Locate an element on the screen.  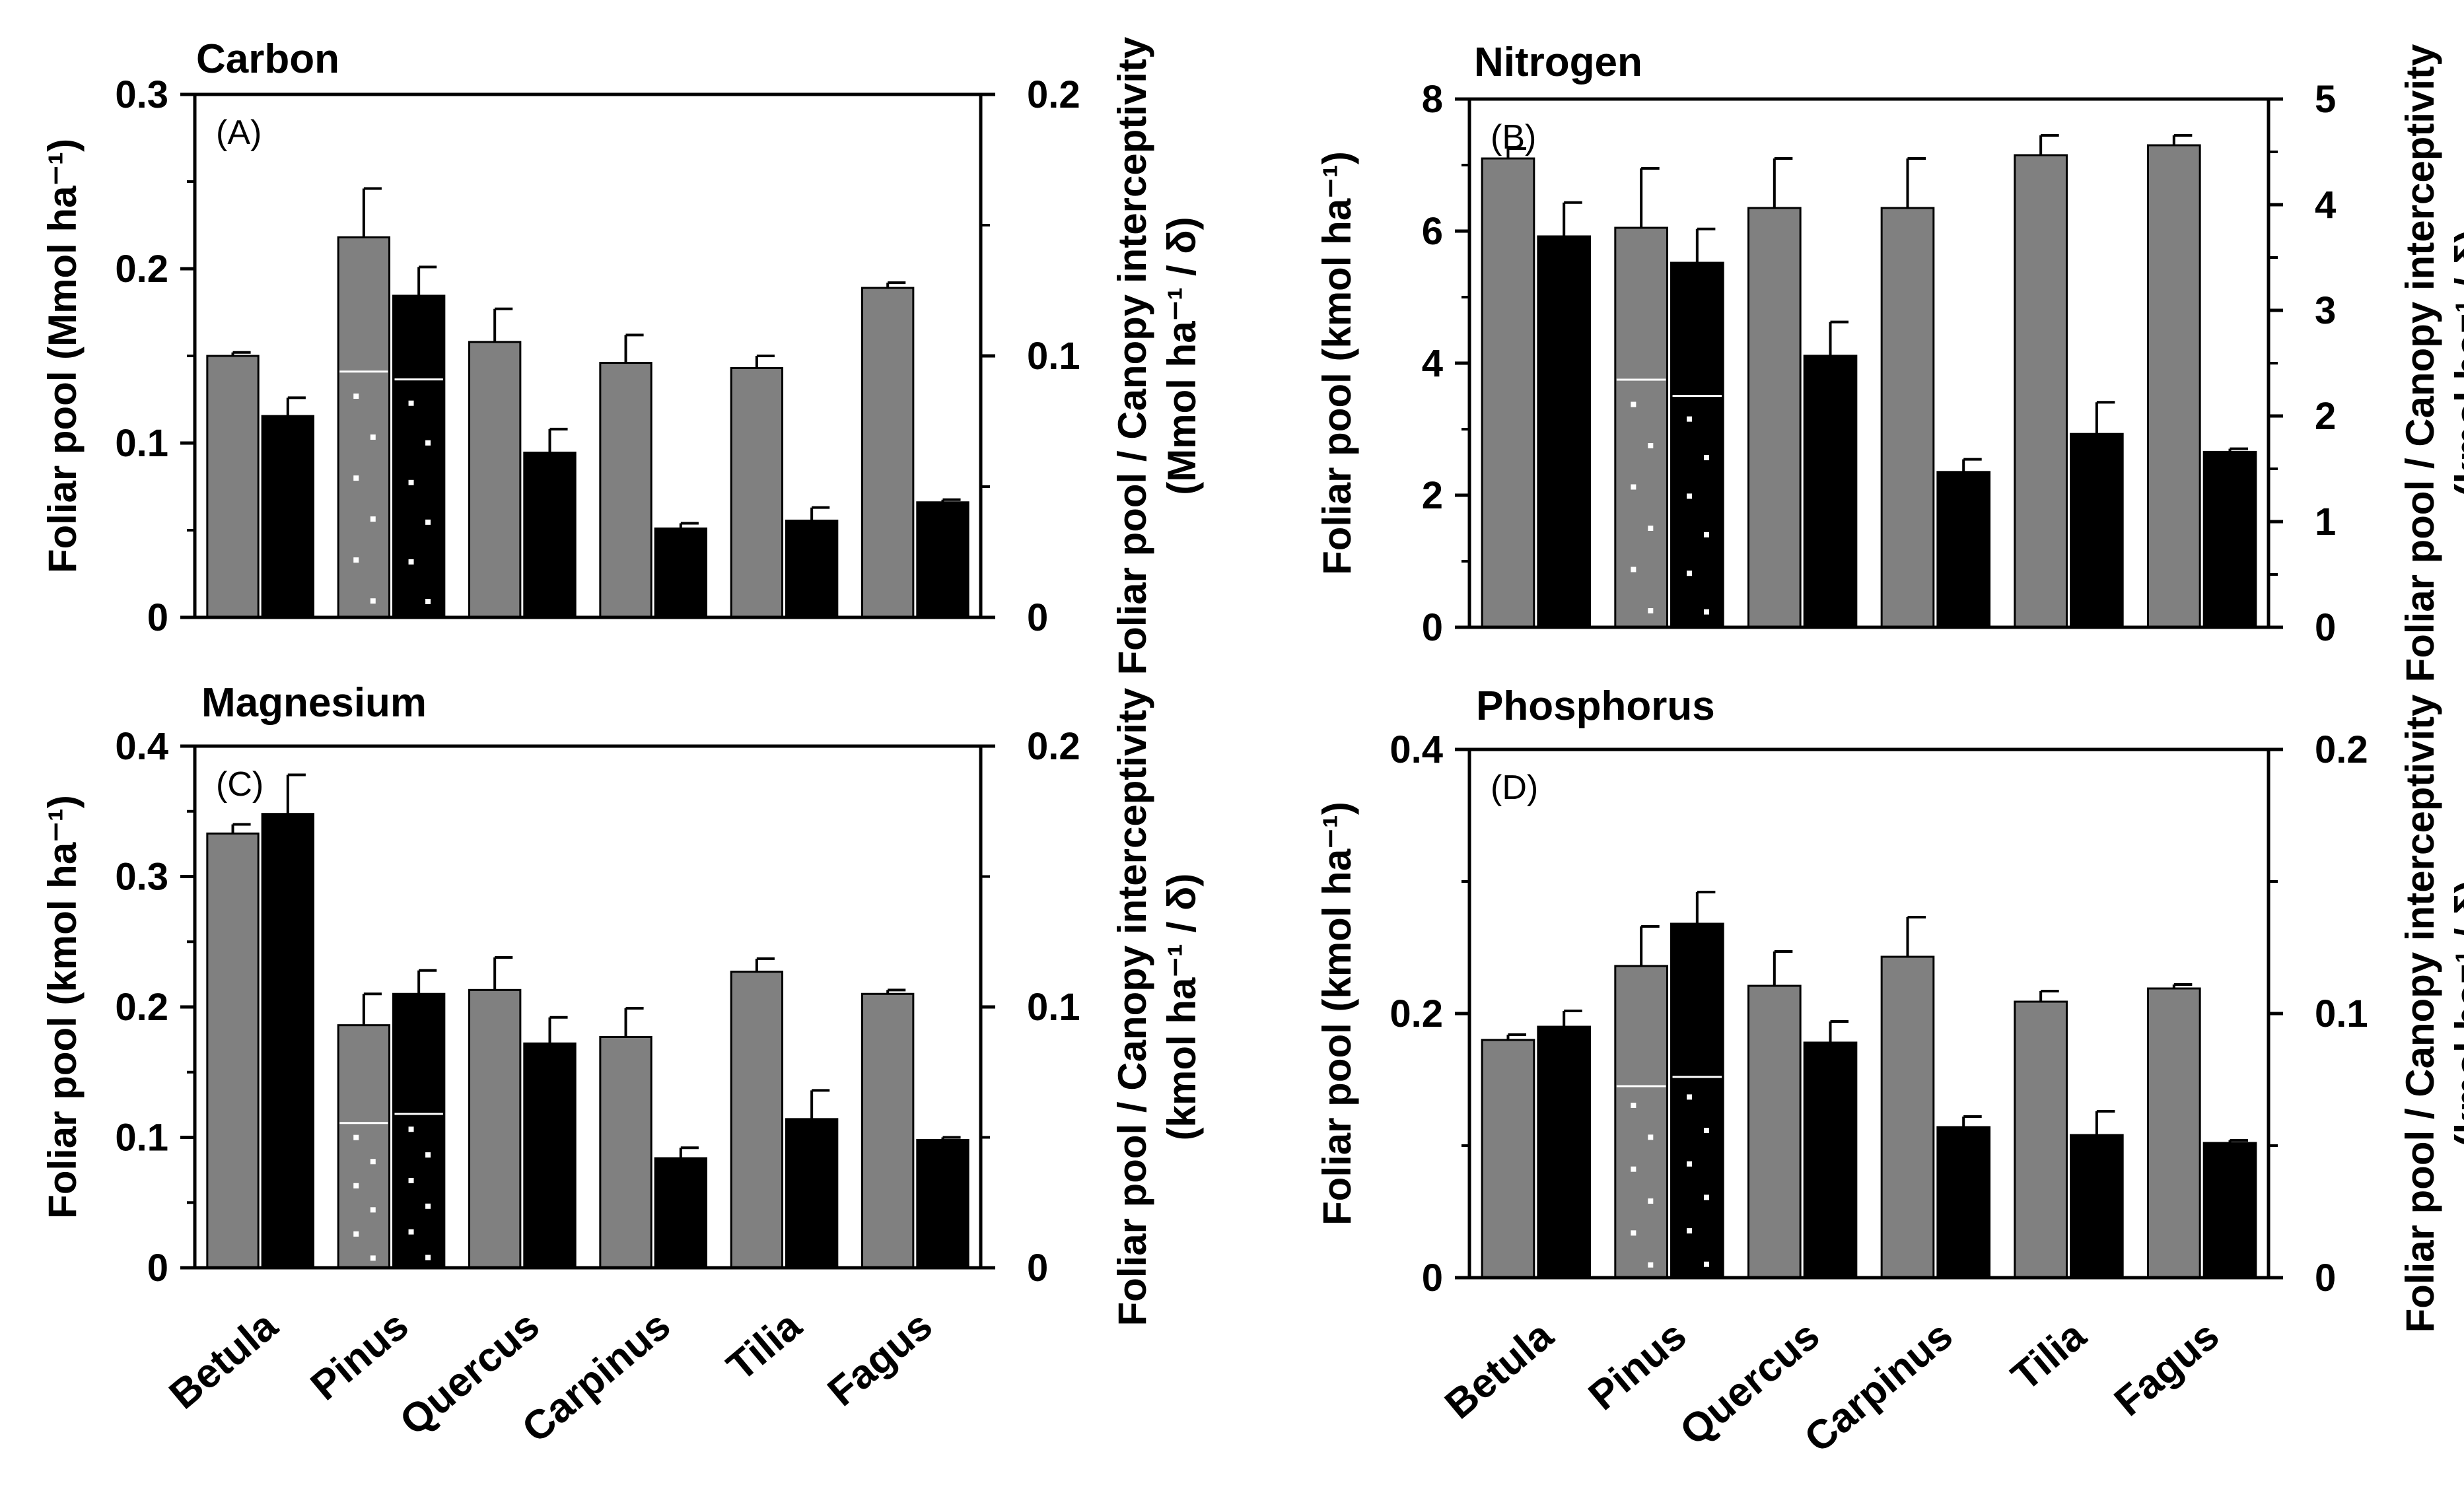
left-axis-title: Foliar pool (Mmol ha⁻¹) is located at coordinates (62, 356).